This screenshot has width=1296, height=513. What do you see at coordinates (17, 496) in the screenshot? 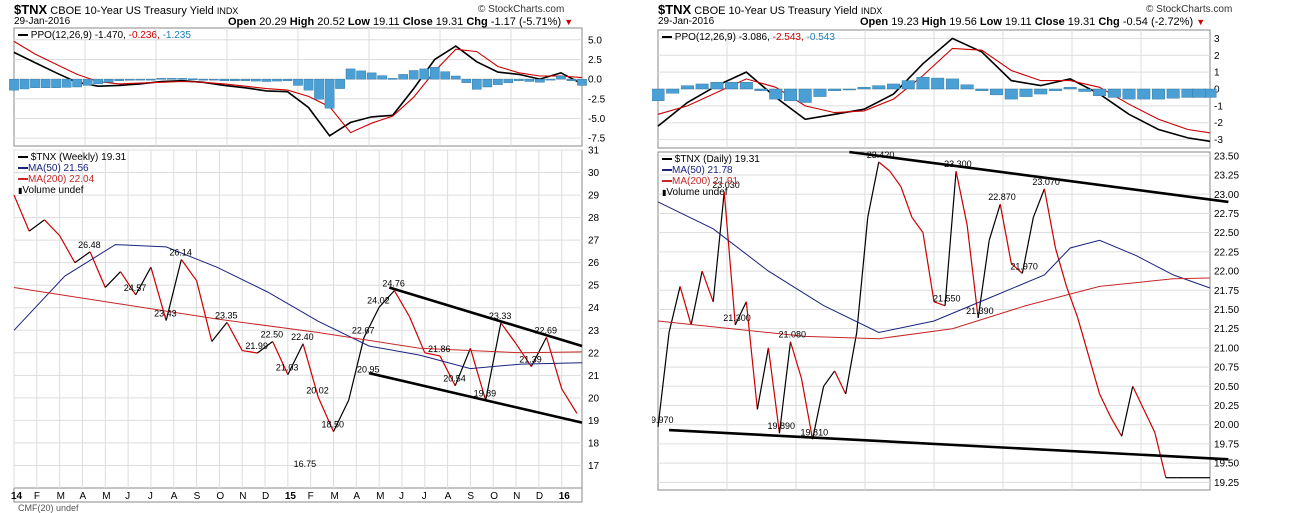
I see `left-price-x-tick-label: 14` at bounding box center [17, 496].